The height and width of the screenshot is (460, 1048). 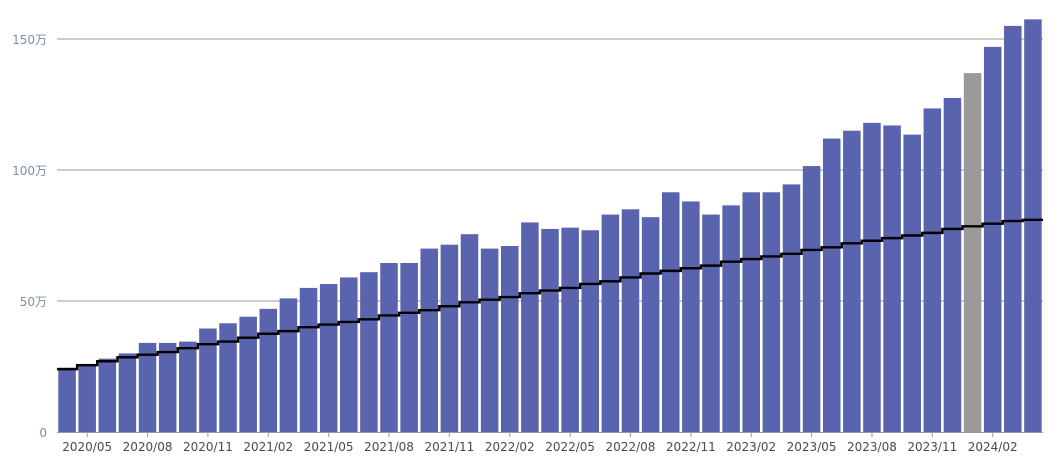 I want to click on x-tick-label: 2022/02, so click(x=510, y=447).